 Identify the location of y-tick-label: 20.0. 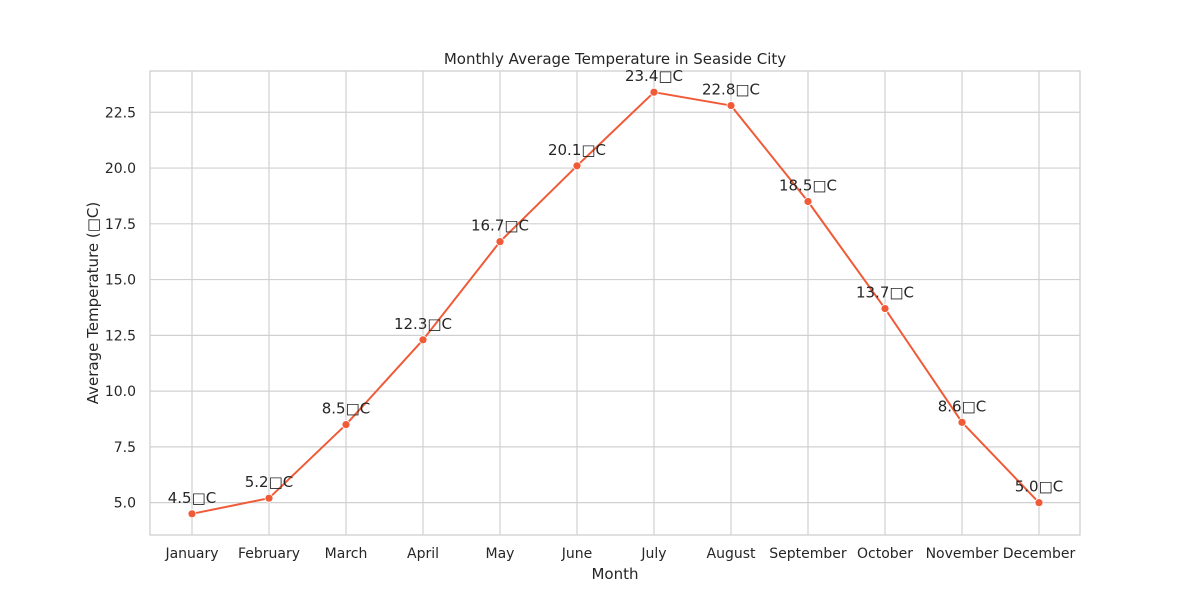
(120, 169).